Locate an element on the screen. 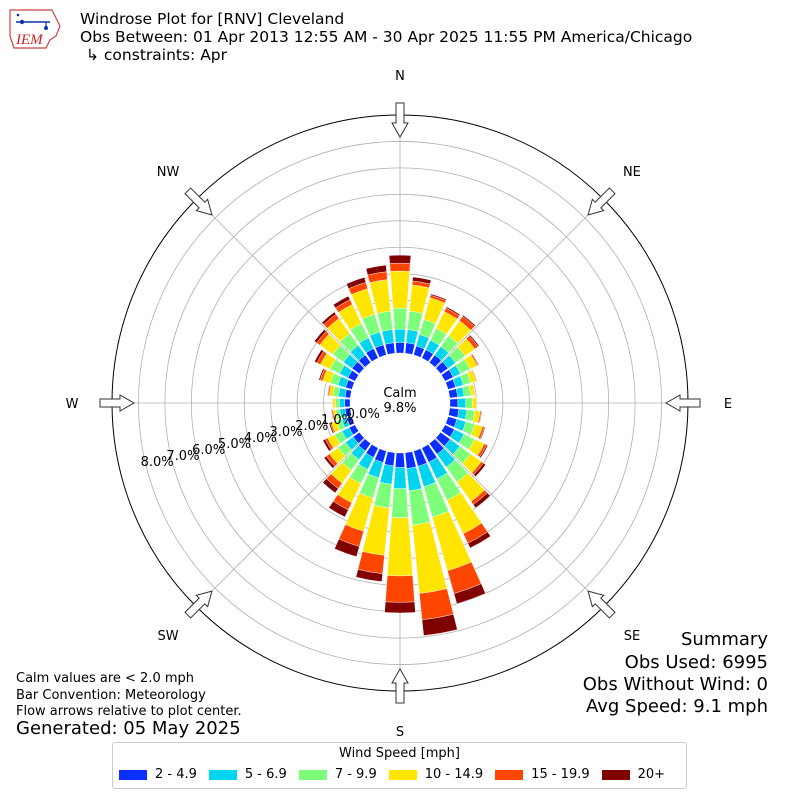 This screenshot has width=800, height=800. flow-arrow-sw is located at coordinates (198, 604).